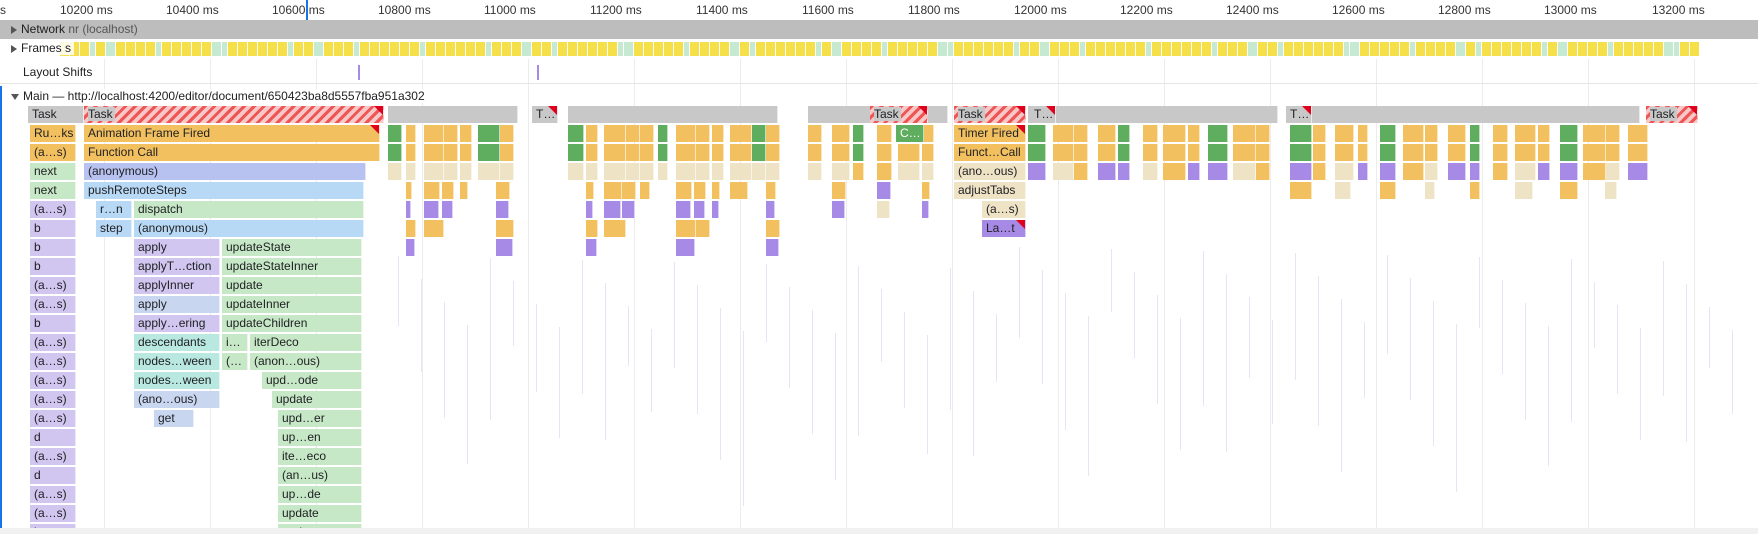  I want to click on anonymous-block: (an…us), so click(320, 475).